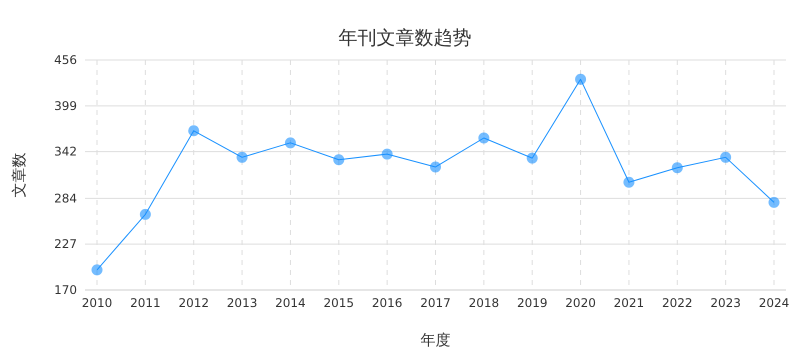 The height and width of the screenshot is (360, 810). Describe the element at coordinates (65, 290) in the screenshot. I see `y-tick-label: 170` at that location.